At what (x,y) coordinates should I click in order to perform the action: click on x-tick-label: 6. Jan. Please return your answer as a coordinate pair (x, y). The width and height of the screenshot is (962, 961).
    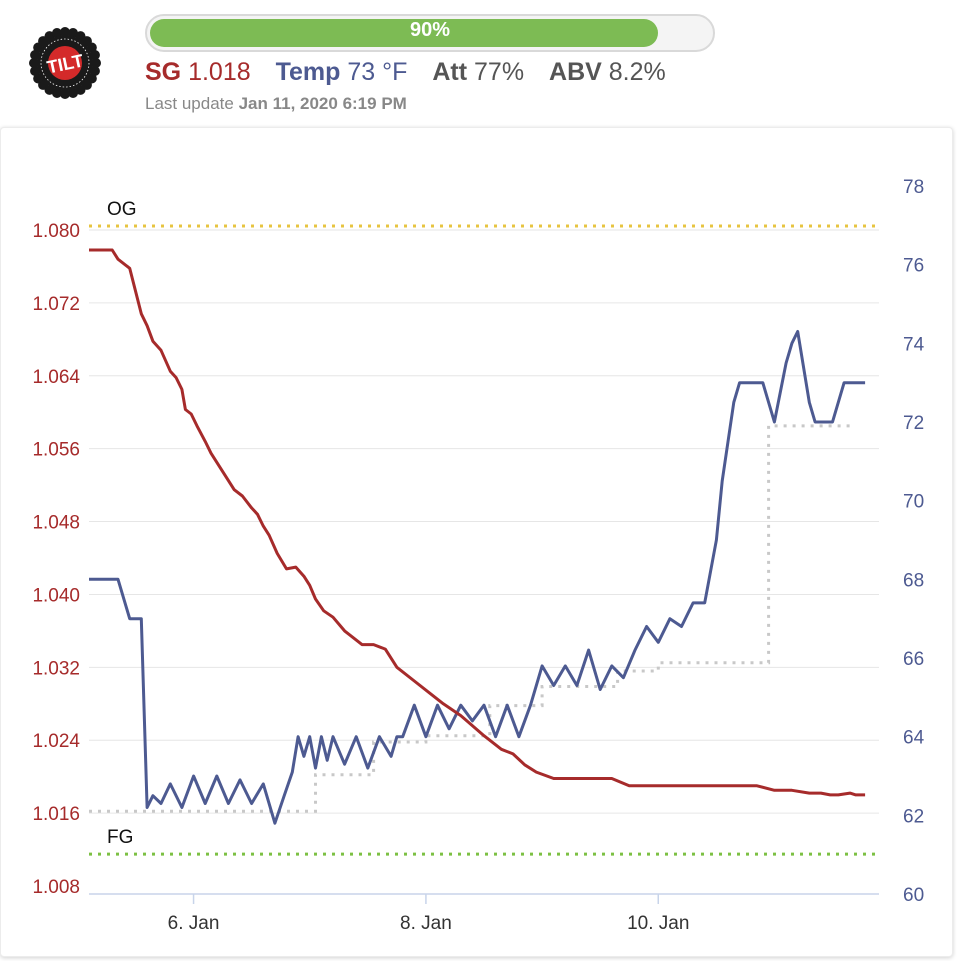
    Looking at the image, I should click on (194, 923).